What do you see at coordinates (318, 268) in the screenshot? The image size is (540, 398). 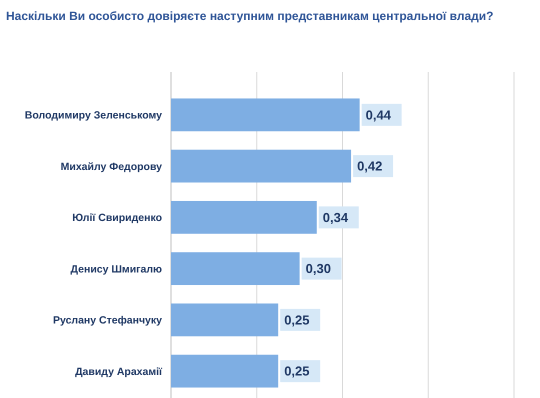 I see `data-label: 0,30` at bounding box center [318, 268].